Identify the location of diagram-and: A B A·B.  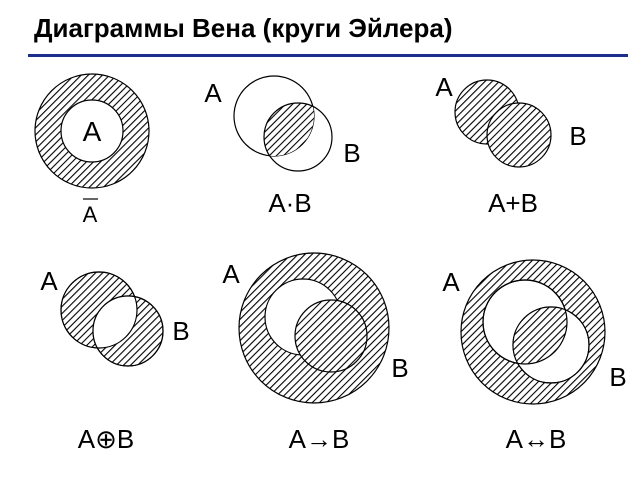
(282, 146).